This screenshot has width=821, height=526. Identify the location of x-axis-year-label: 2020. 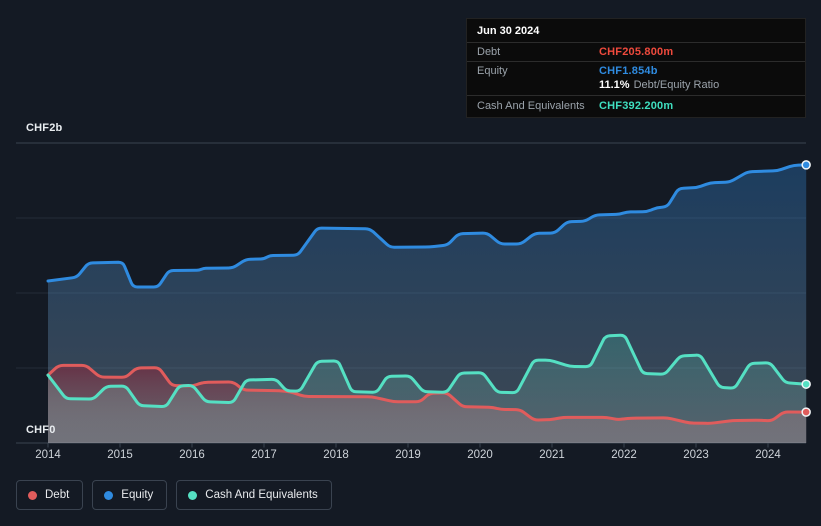
(480, 455).